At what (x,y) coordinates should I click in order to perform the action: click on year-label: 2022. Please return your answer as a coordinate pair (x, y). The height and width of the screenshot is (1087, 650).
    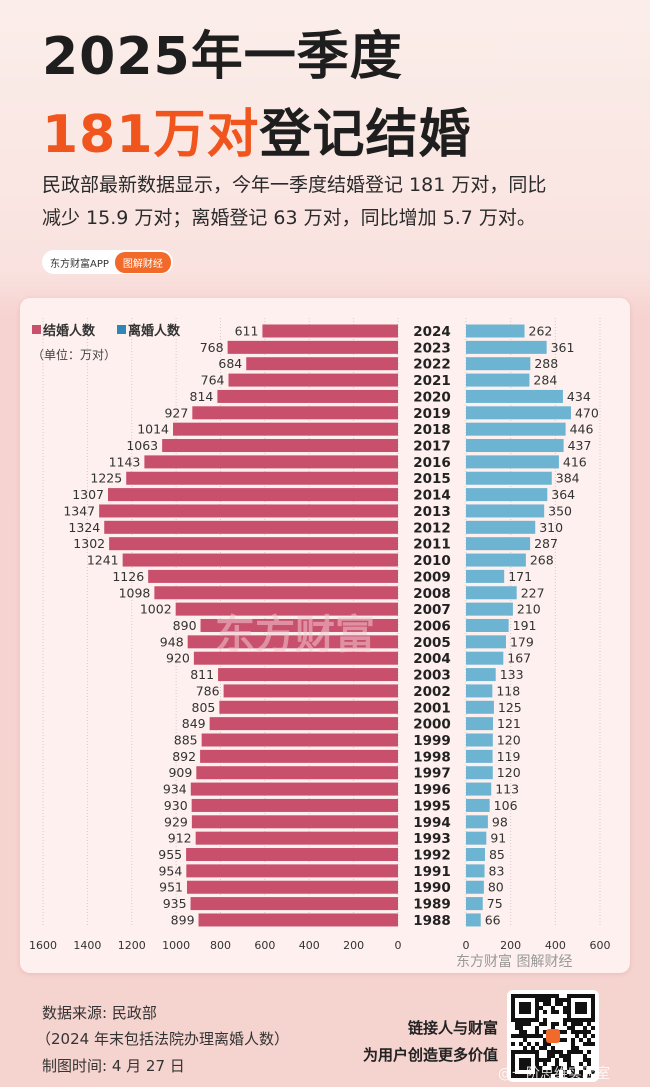
    Looking at the image, I should click on (432, 365).